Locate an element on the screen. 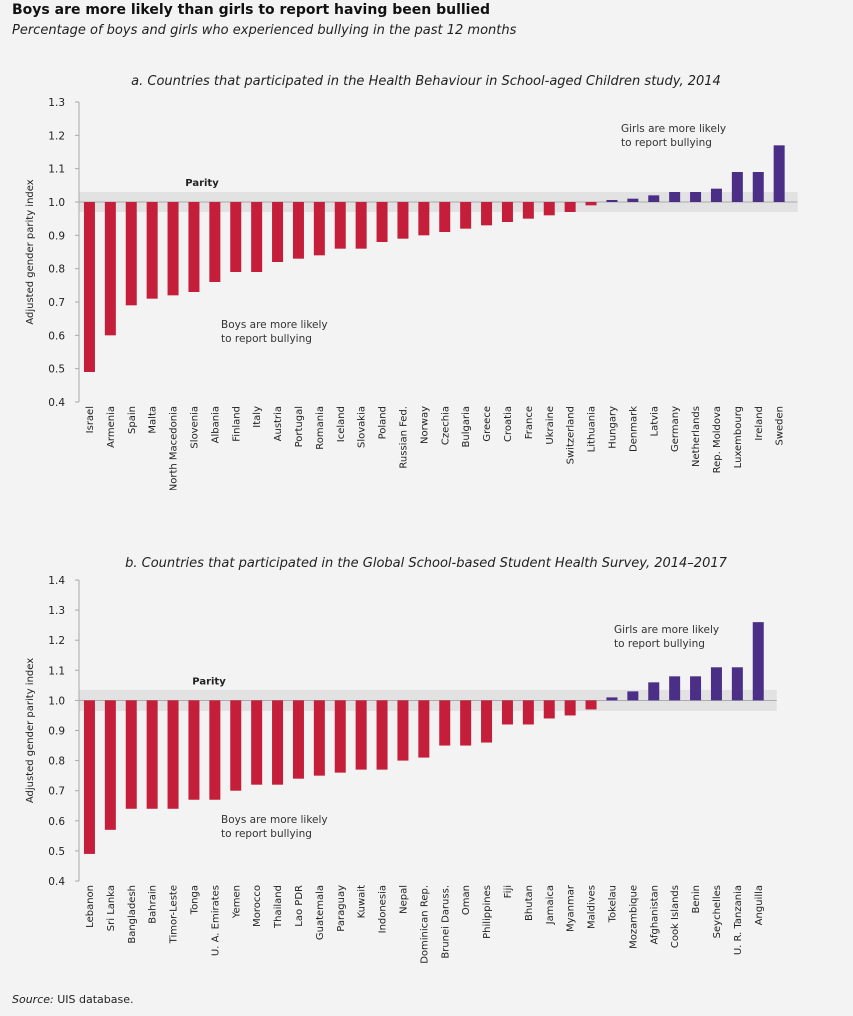  category-label: Sri Lanka is located at coordinates (111, 908).